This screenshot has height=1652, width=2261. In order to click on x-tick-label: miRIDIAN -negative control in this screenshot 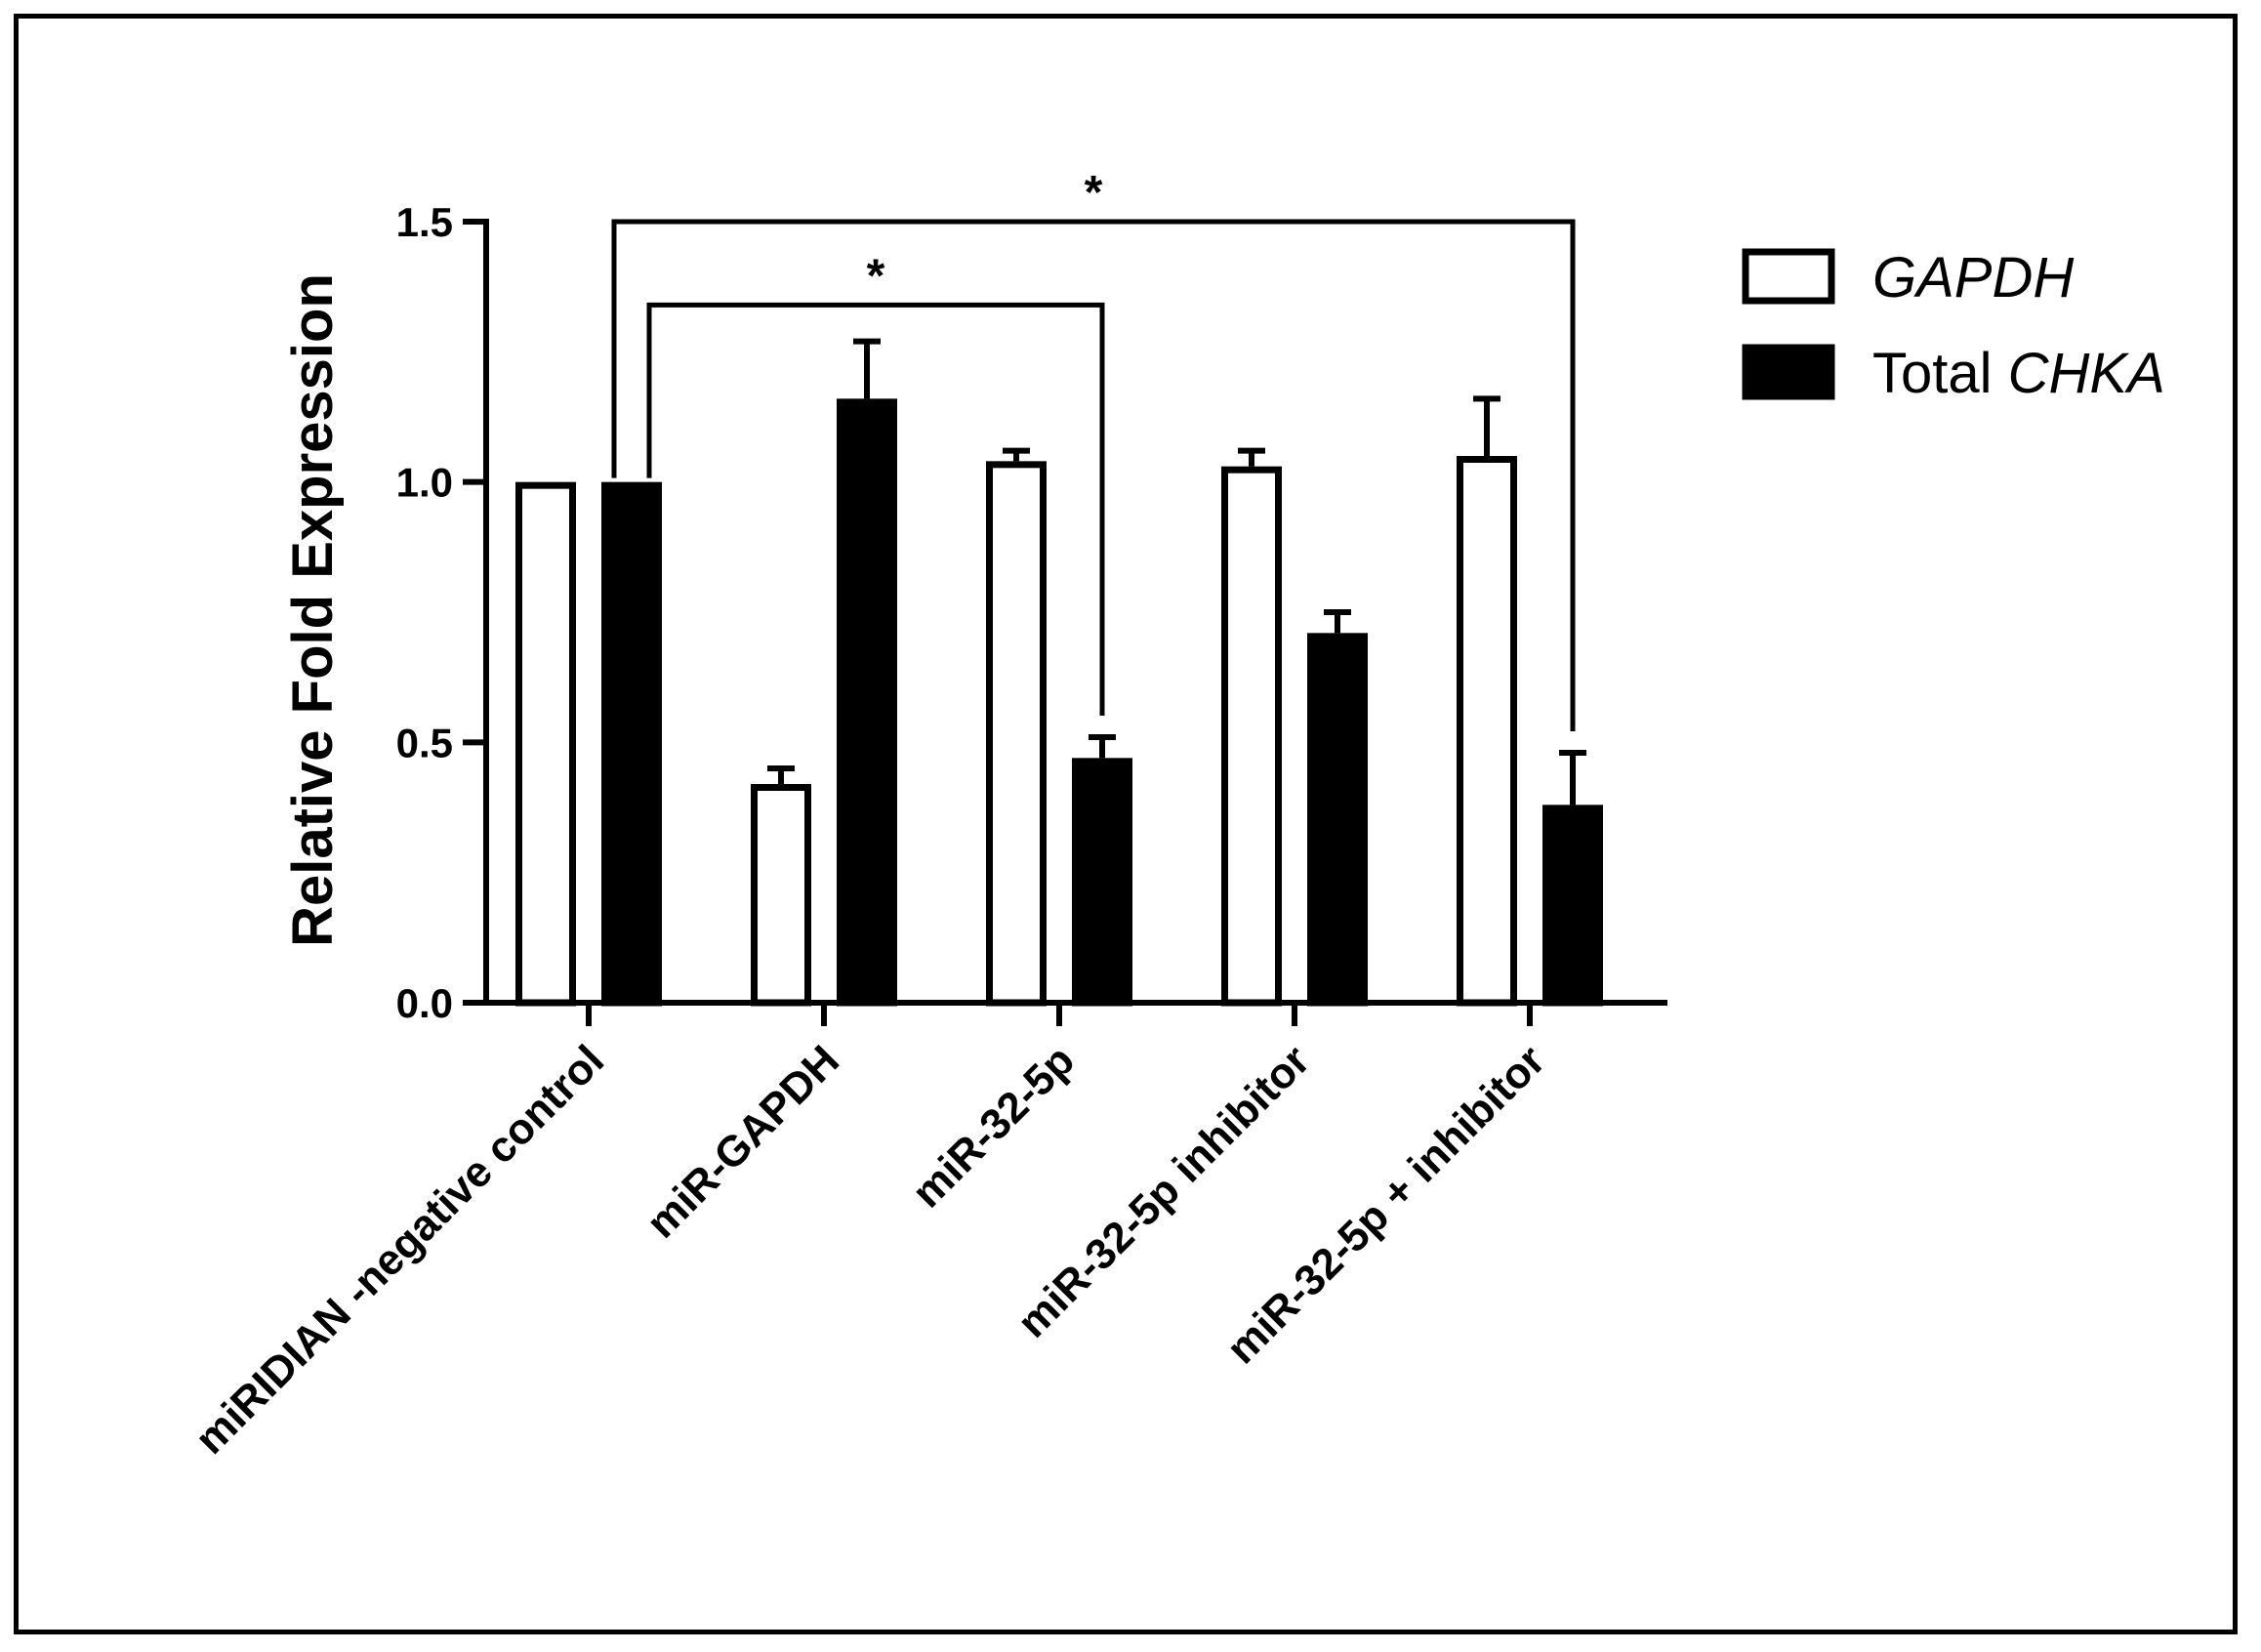, I will do `click(399, 1249)`.